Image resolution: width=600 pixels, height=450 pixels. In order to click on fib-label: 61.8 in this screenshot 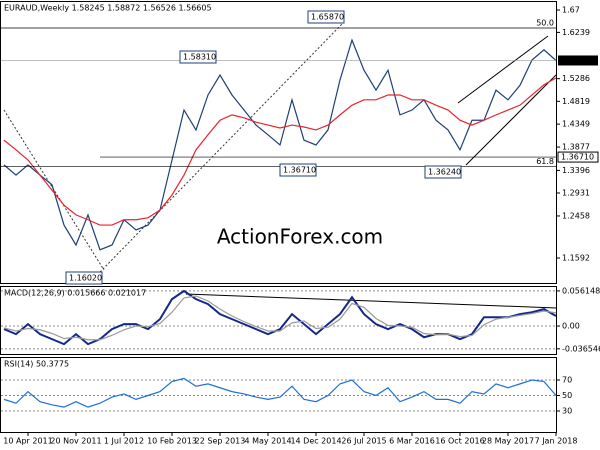, I will do `click(545, 161)`.